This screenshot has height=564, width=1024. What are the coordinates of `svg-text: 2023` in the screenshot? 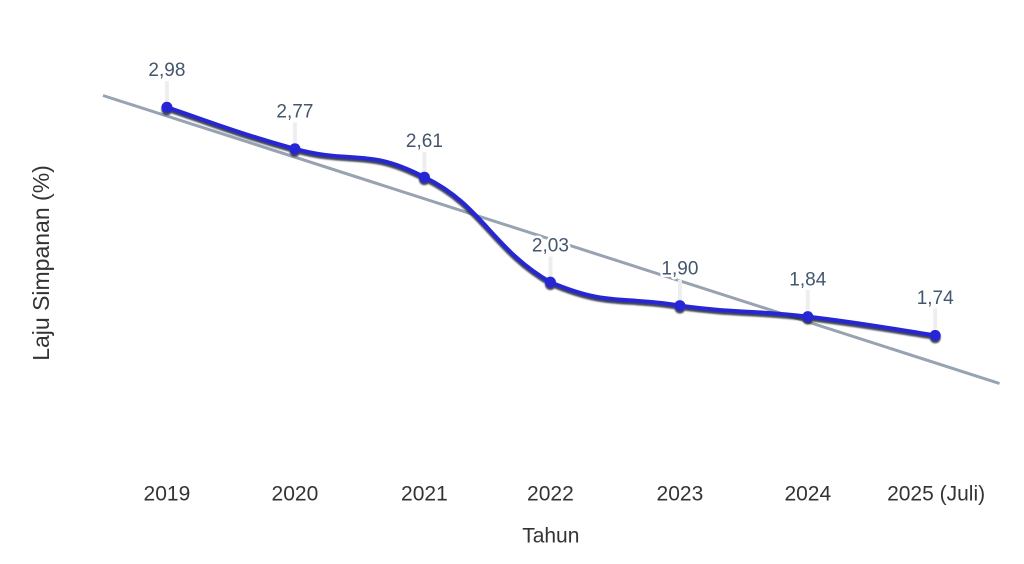 It's located at (680, 494).